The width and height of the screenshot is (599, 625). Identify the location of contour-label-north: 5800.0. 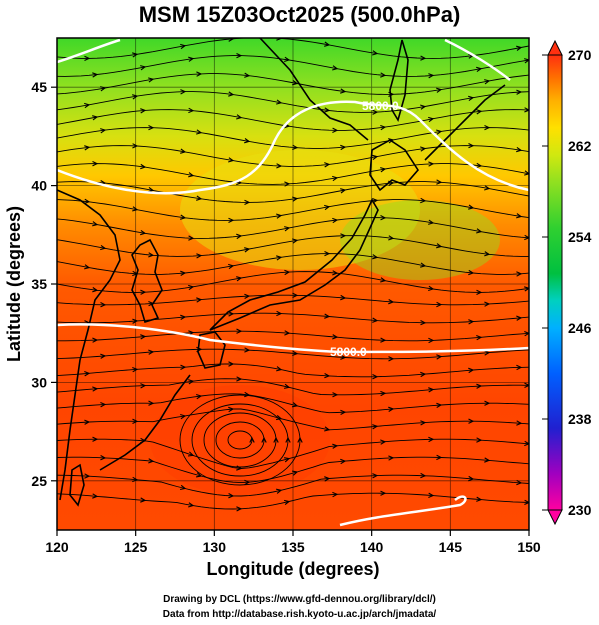
(380, 106).